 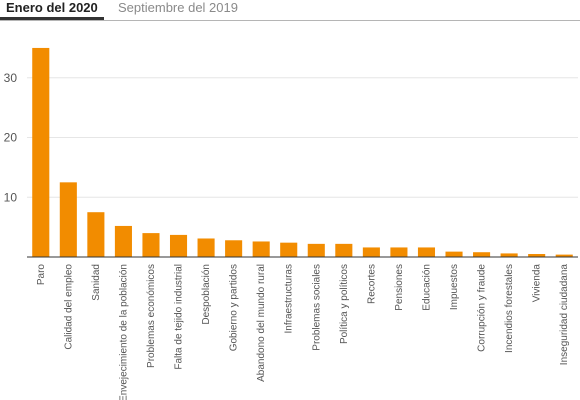 I want to click on x-tick-label: Paro, so click(x=41, y=275).